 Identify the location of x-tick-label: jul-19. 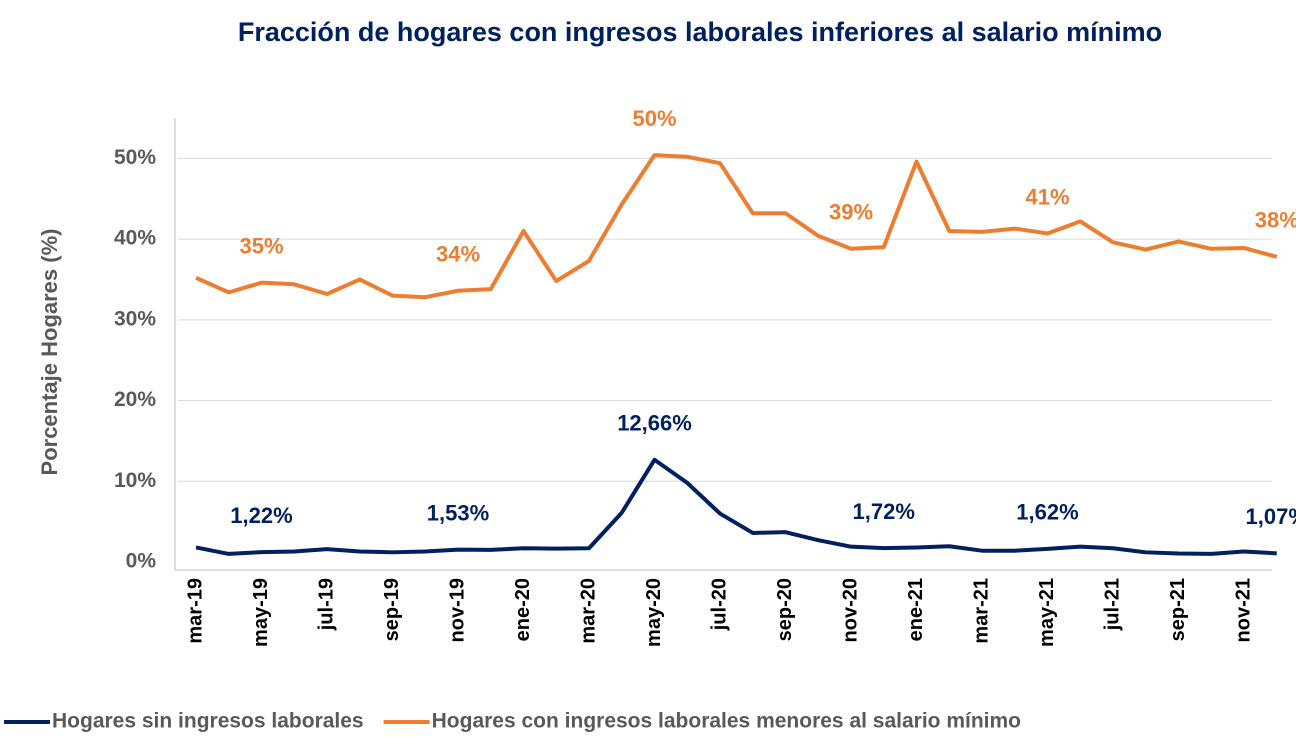
(326, 604).